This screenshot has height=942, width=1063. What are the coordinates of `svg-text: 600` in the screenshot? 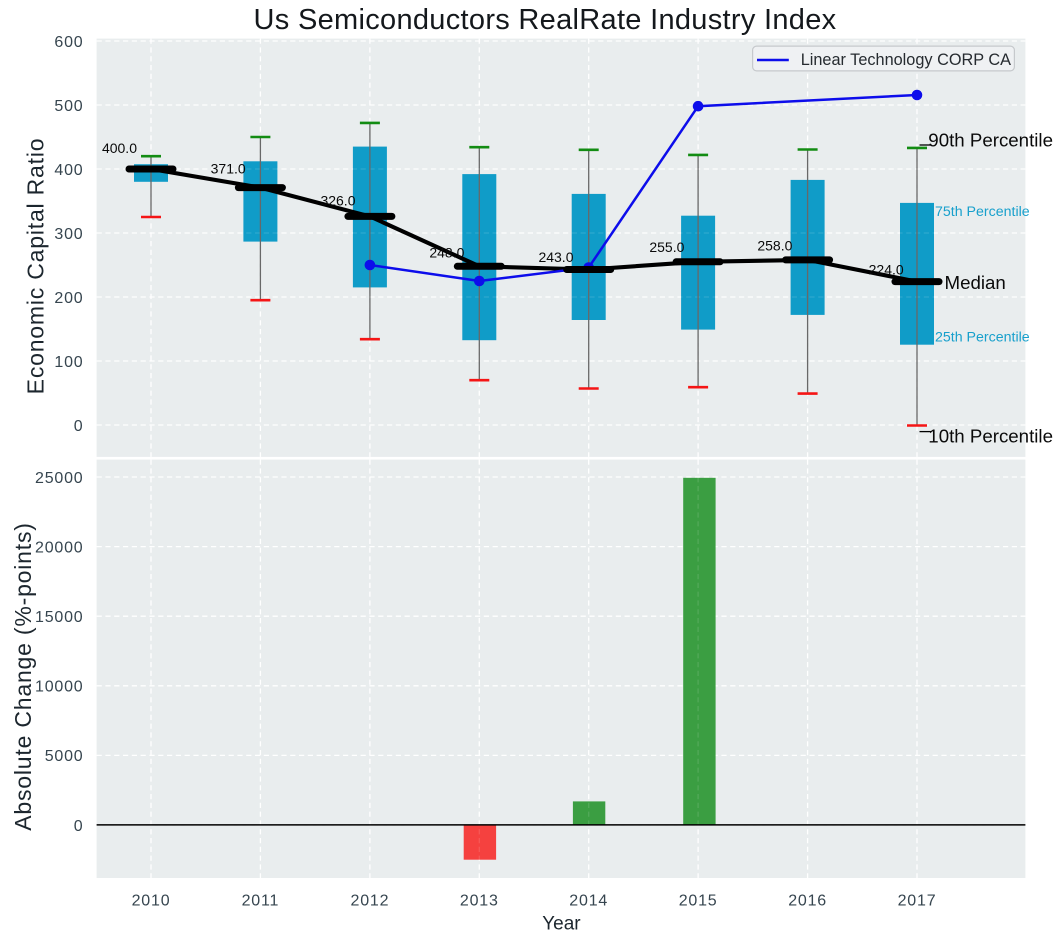 It's located at (68, 42).